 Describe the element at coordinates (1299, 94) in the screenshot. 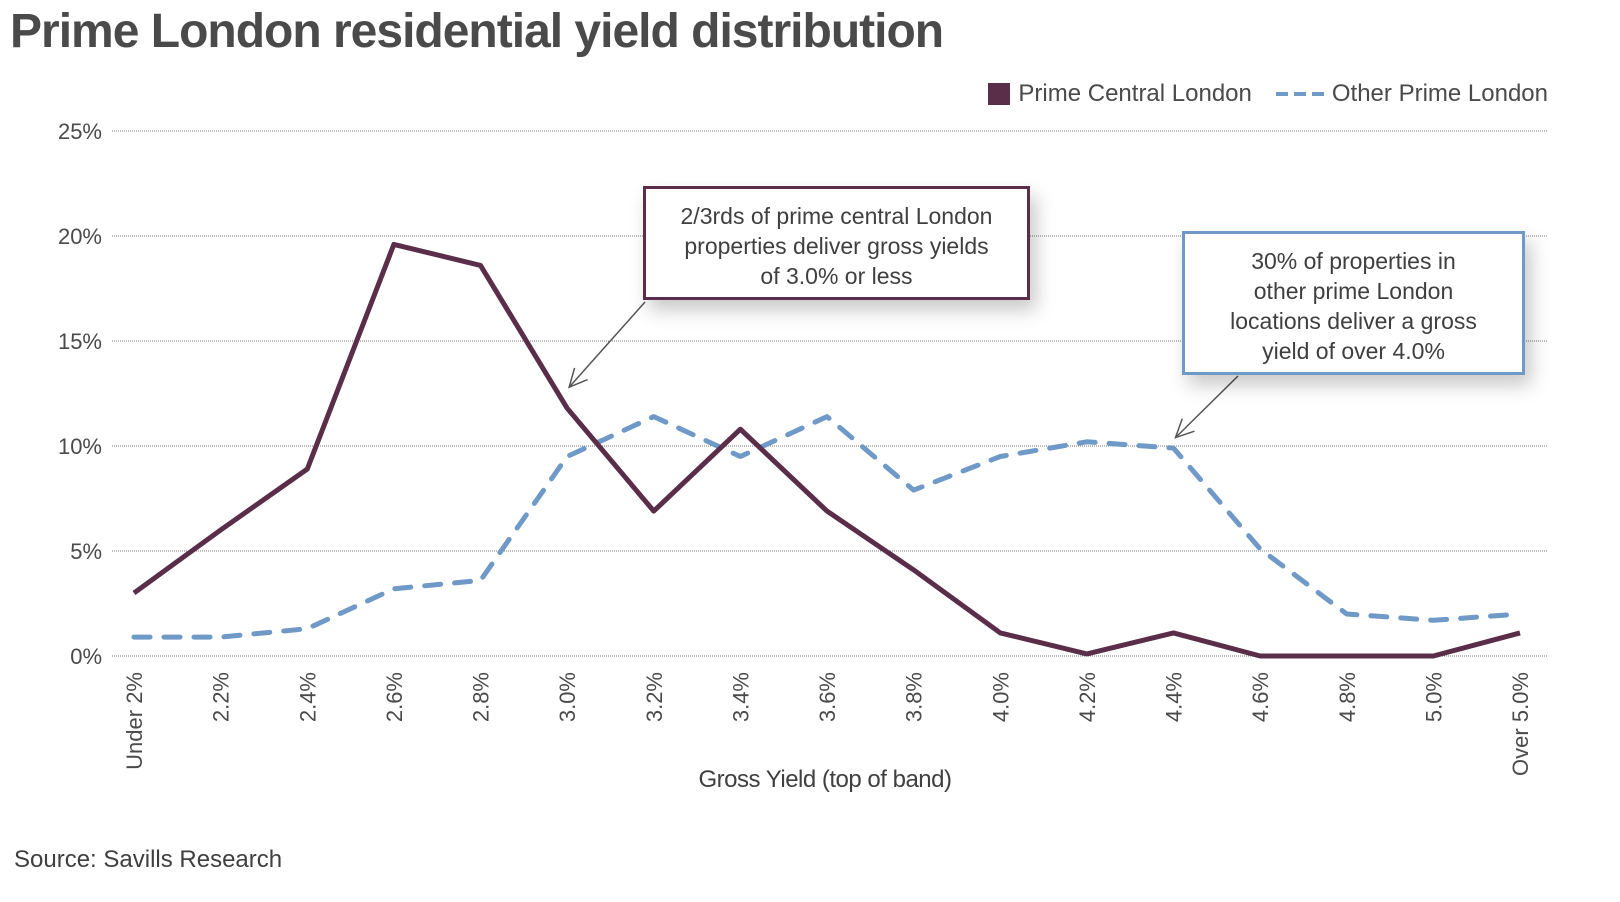

I see `legend-swatch-other-prime-london` at that location.